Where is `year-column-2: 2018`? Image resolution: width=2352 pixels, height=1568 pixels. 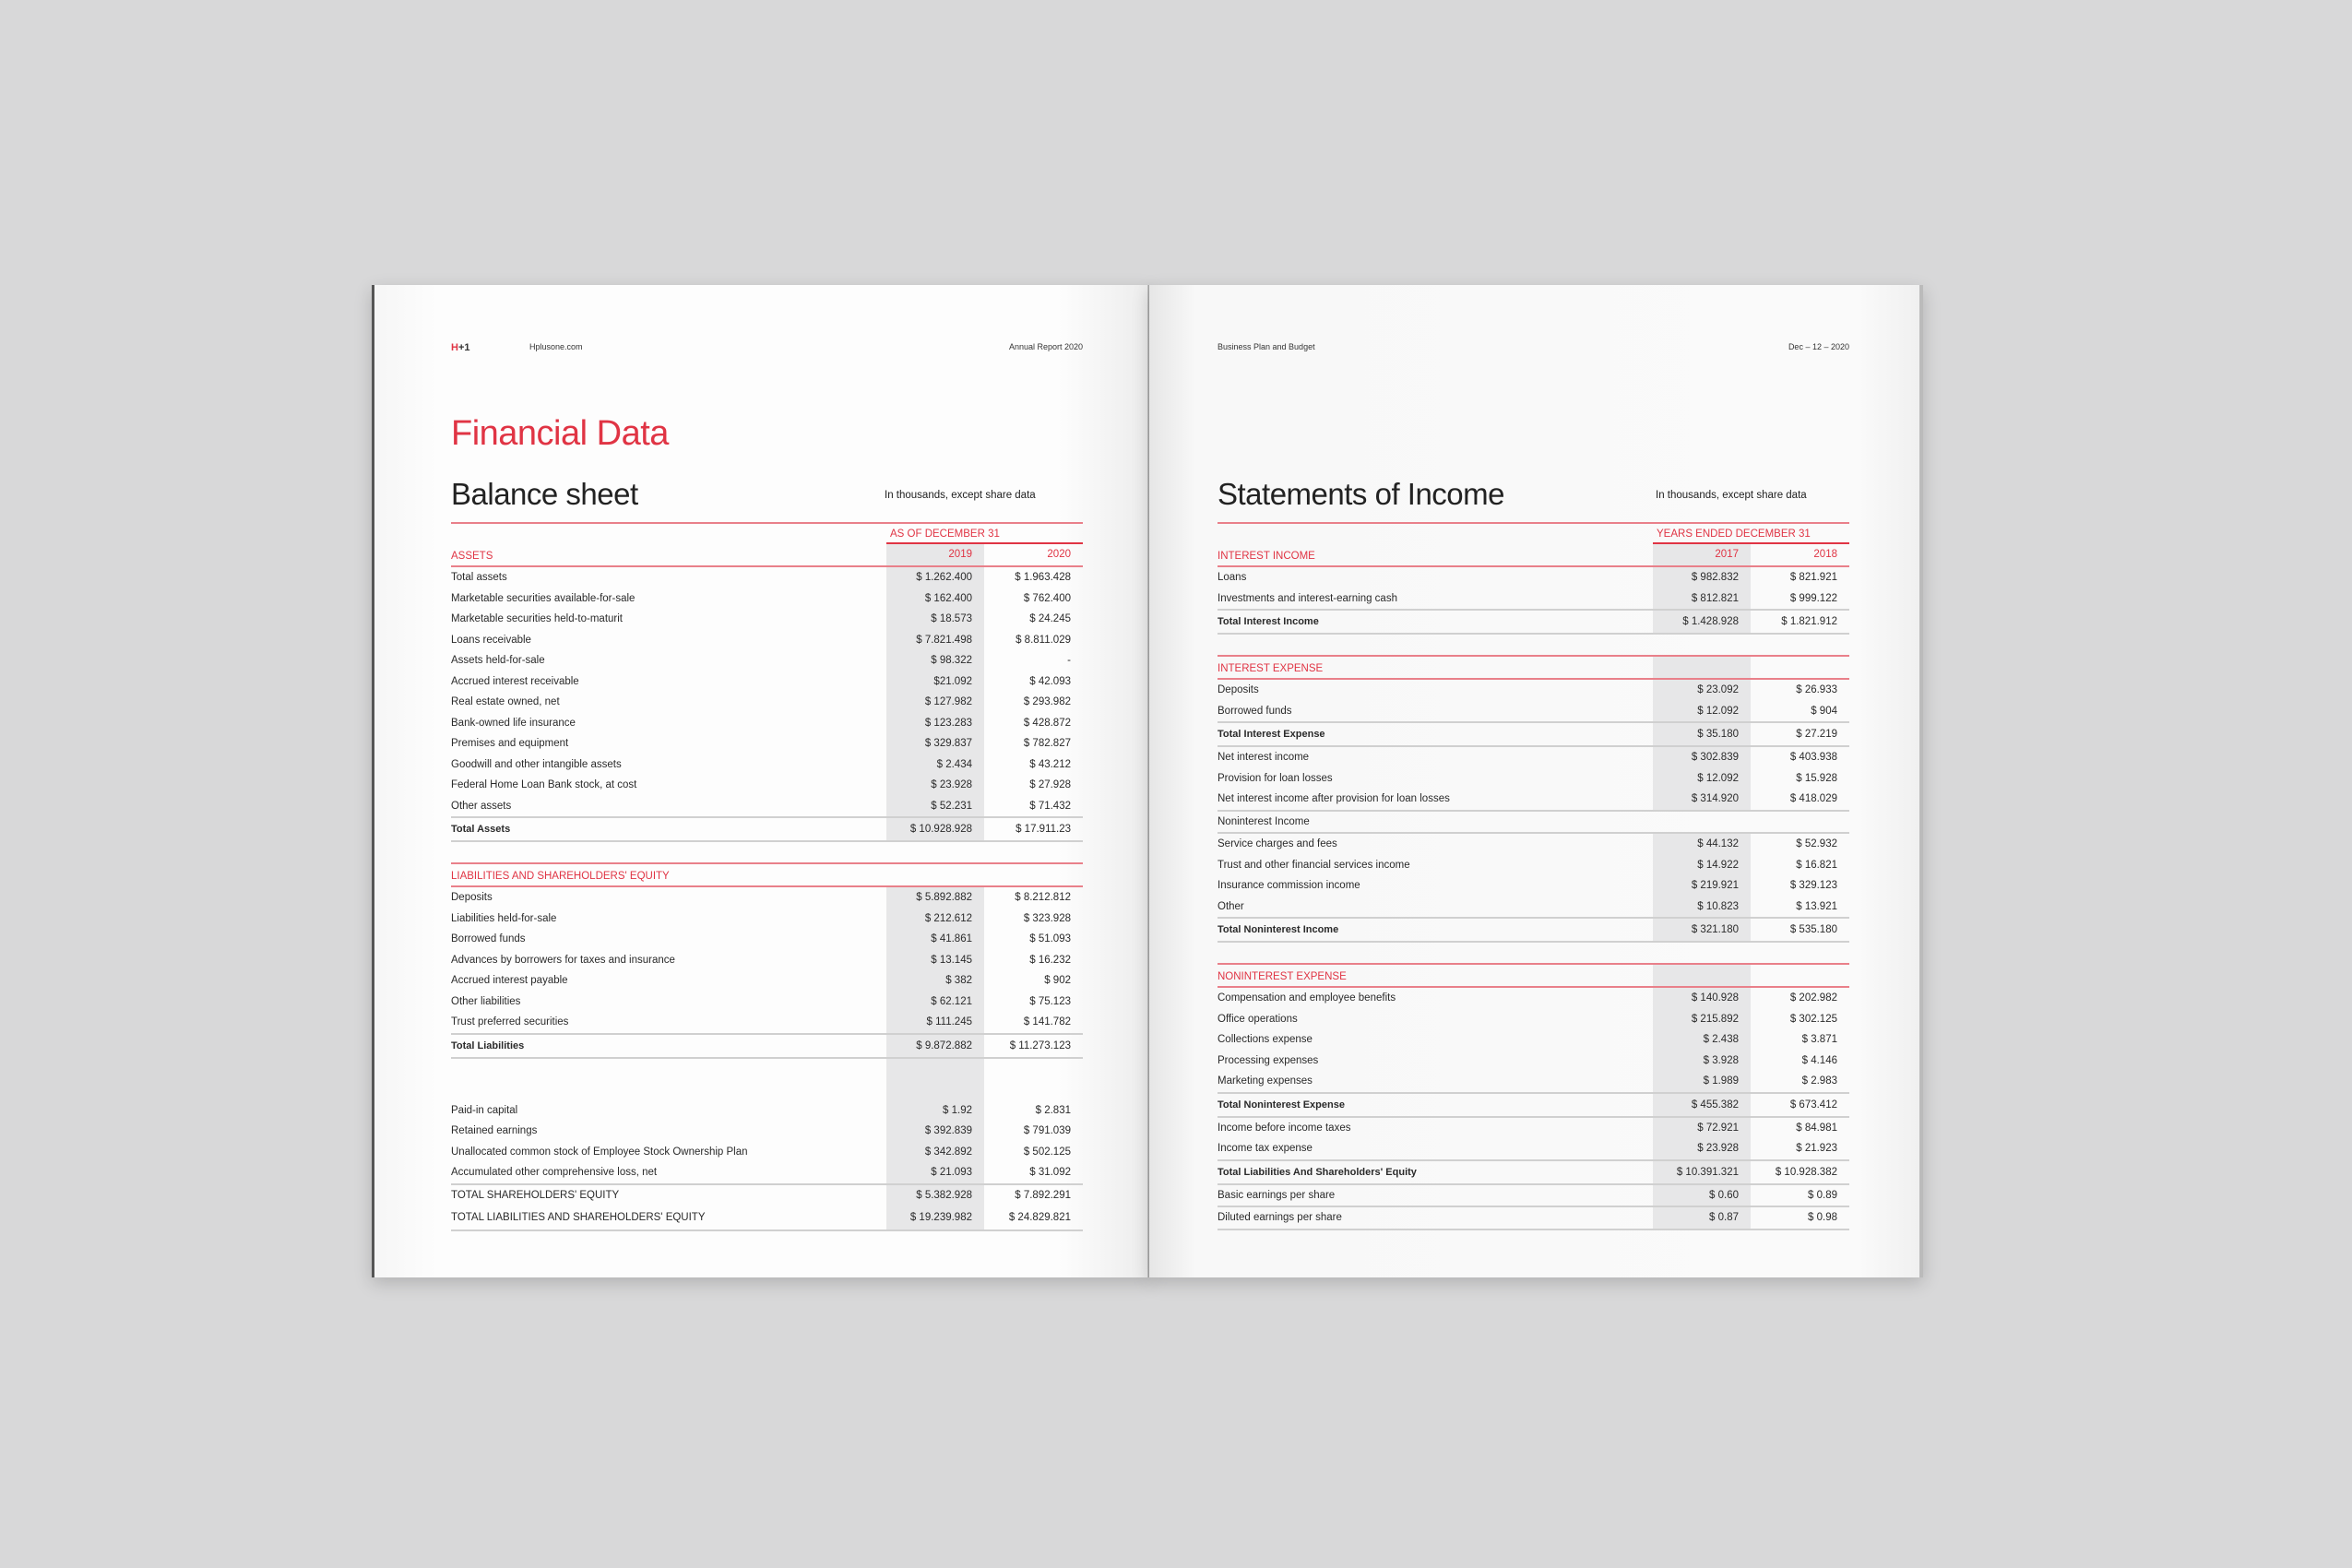 year-column-2: 2018 is located at coordinates (1825, 554).